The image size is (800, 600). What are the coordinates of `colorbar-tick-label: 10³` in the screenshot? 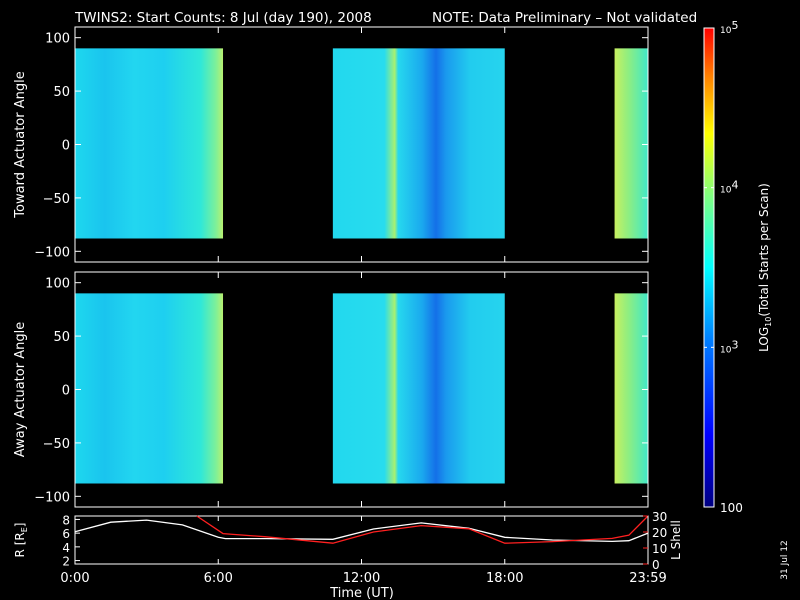 It's located at (729, 346).